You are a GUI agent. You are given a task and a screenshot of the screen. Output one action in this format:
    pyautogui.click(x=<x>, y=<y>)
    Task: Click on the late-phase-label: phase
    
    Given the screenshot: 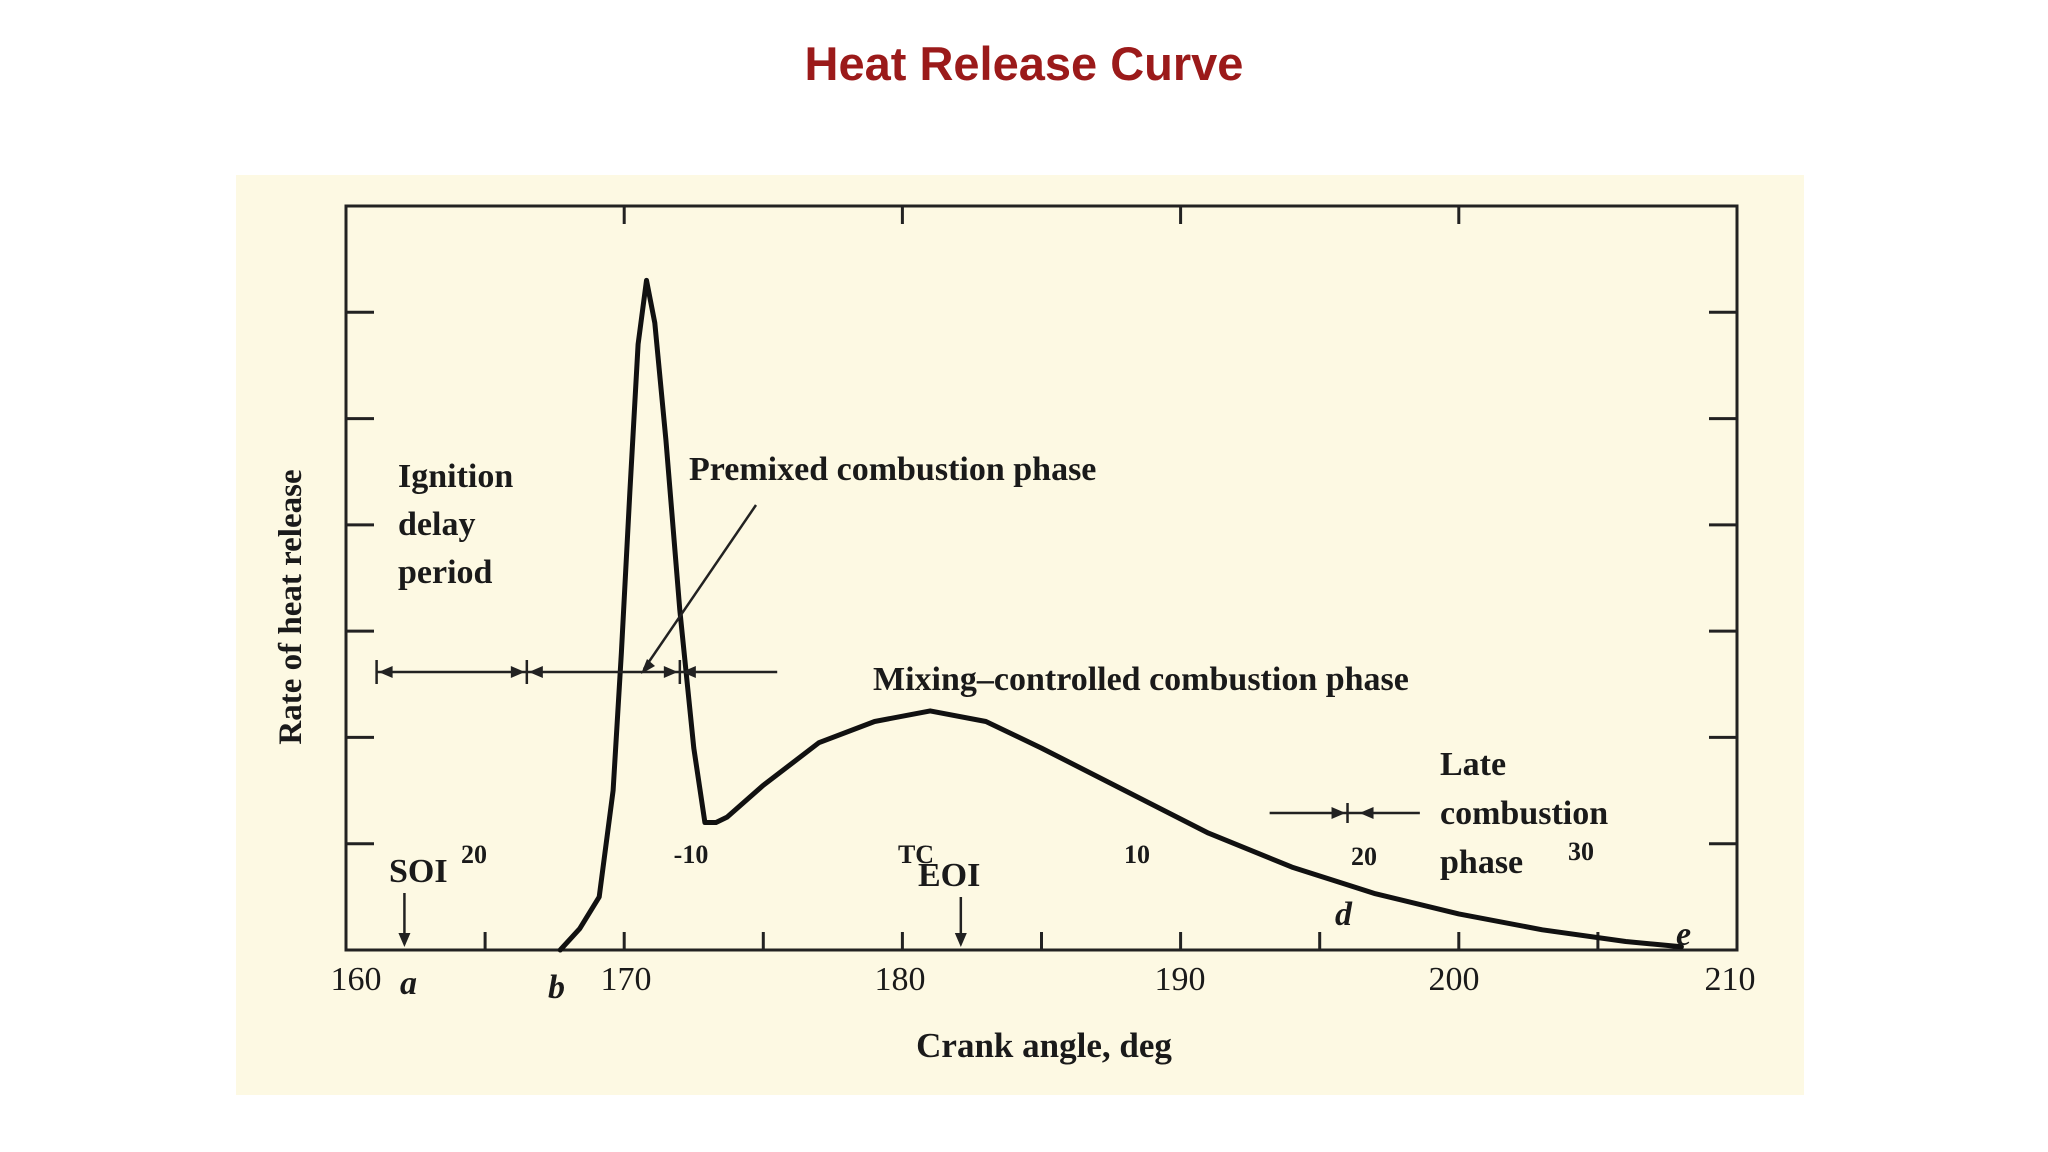 What is the action you would take?
    pyautogui.click(x=1481, y=862)
    